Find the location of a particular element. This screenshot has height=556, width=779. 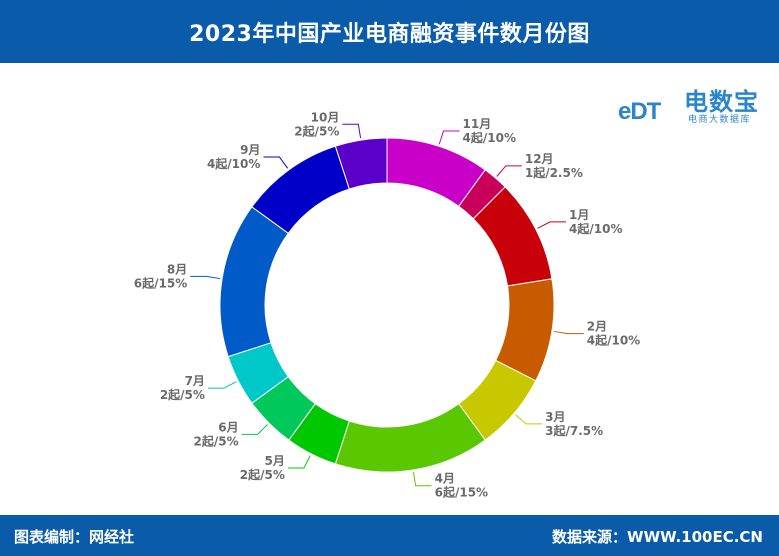

chart-author: 图表编制：网经社 is located at coordinates (74, 537).